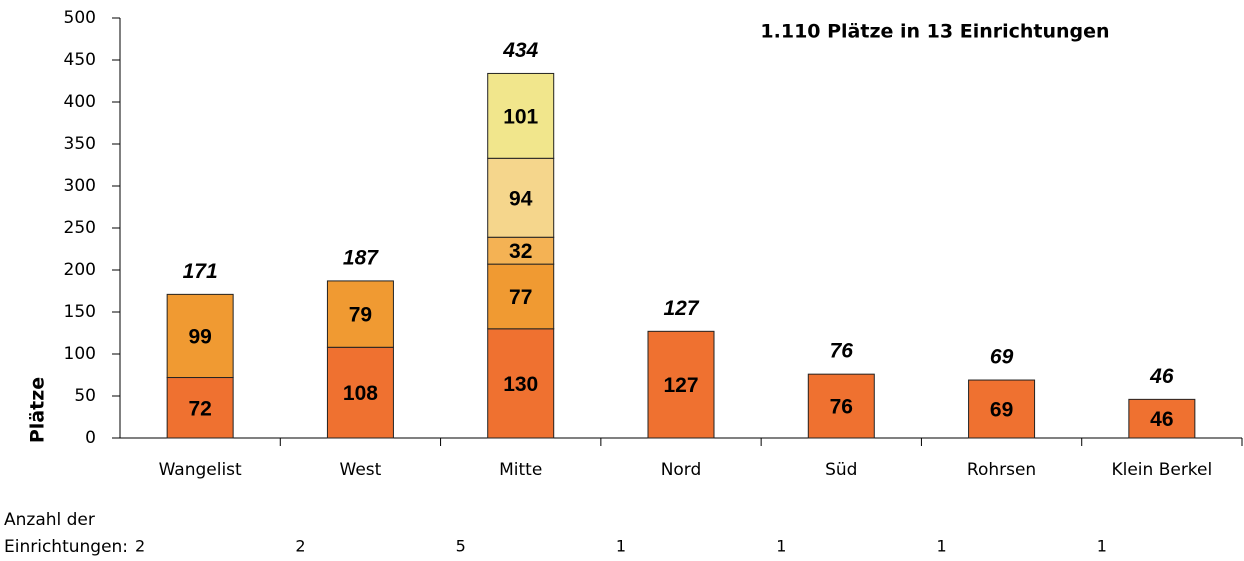  I want to click on chart-title: 1.110 Plätze in 13 Einrichtungen, so click(934, 32).